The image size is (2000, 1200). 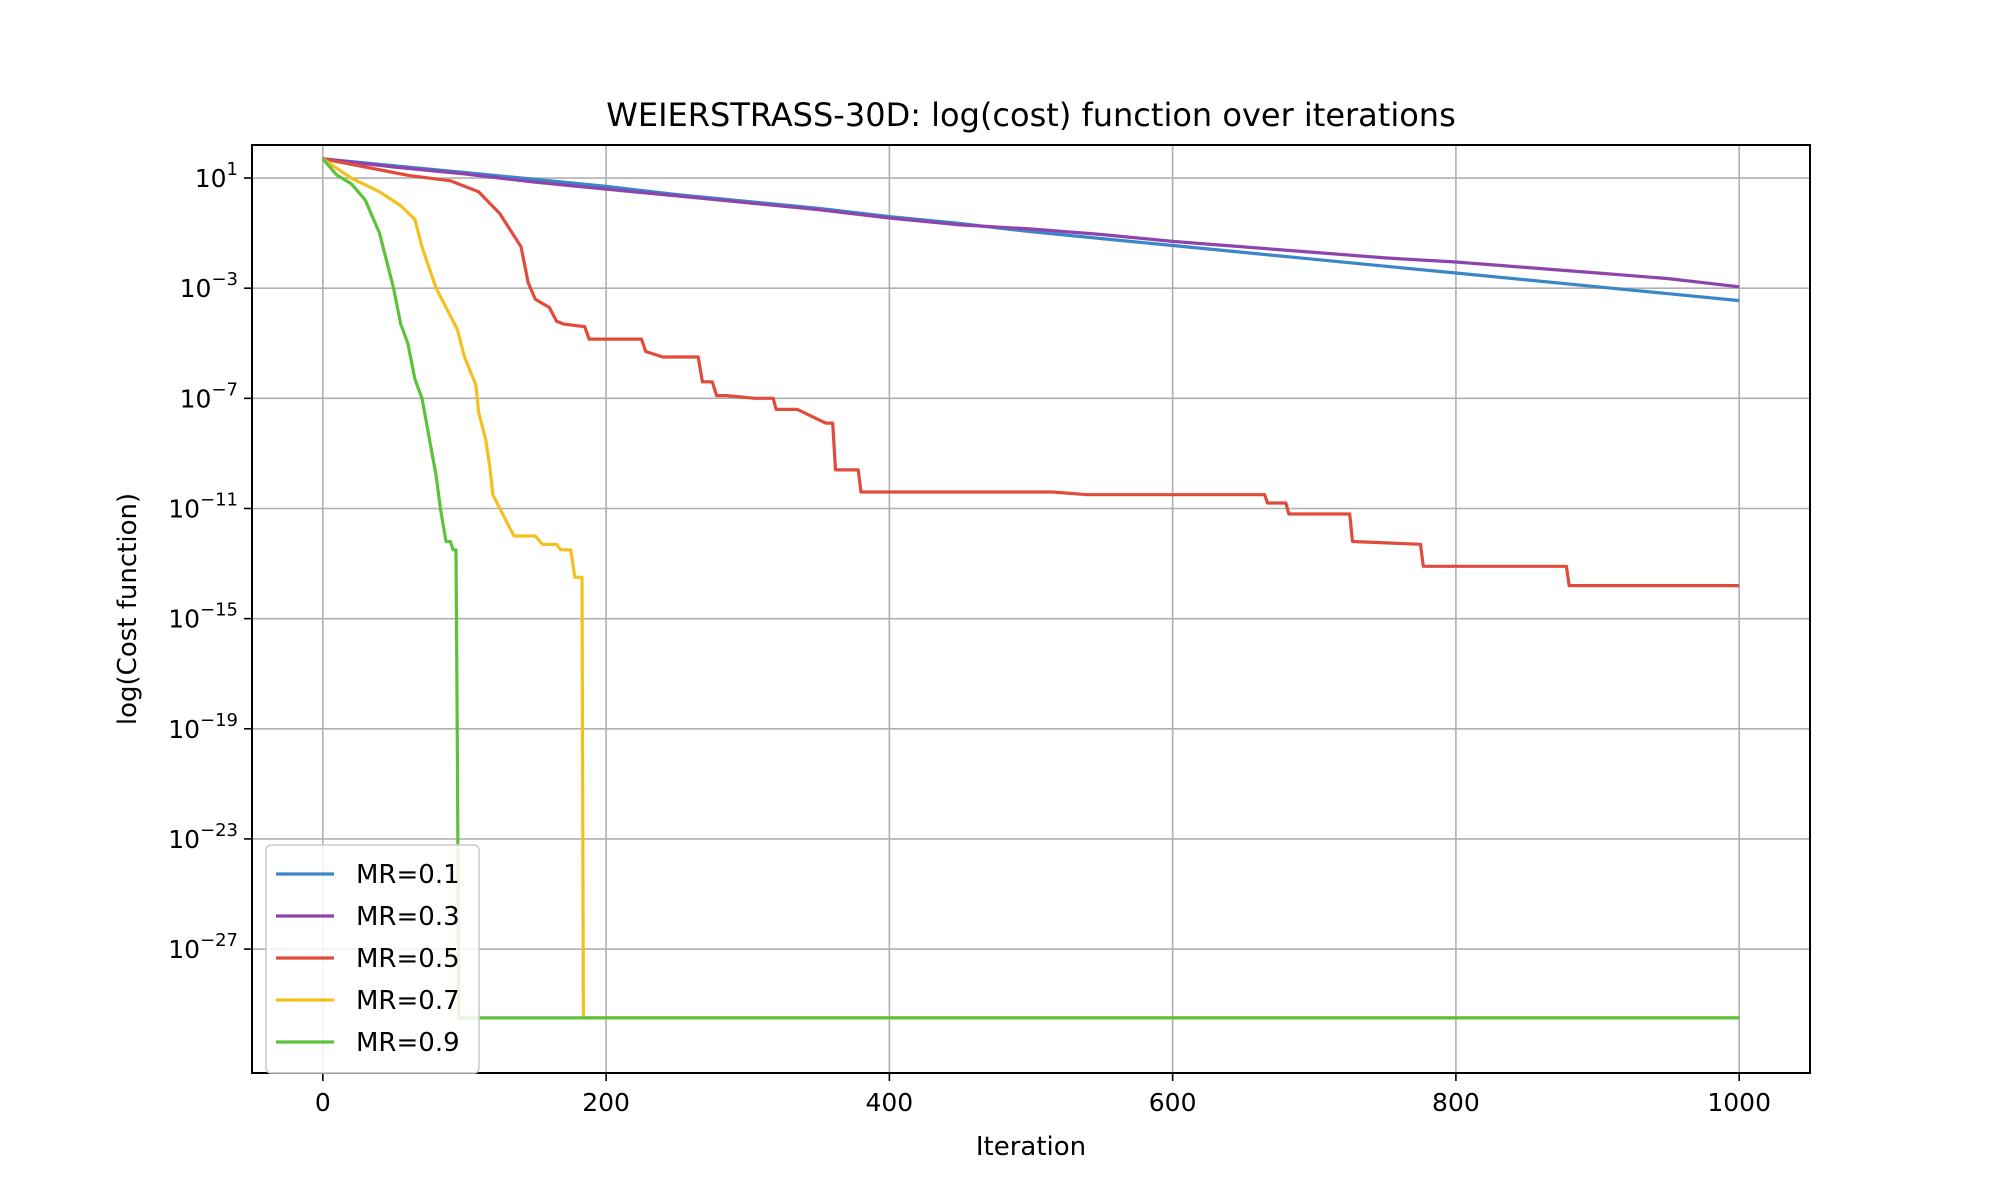 I want to click on y-tick-label: 10¹, so click(x=216, y=176).